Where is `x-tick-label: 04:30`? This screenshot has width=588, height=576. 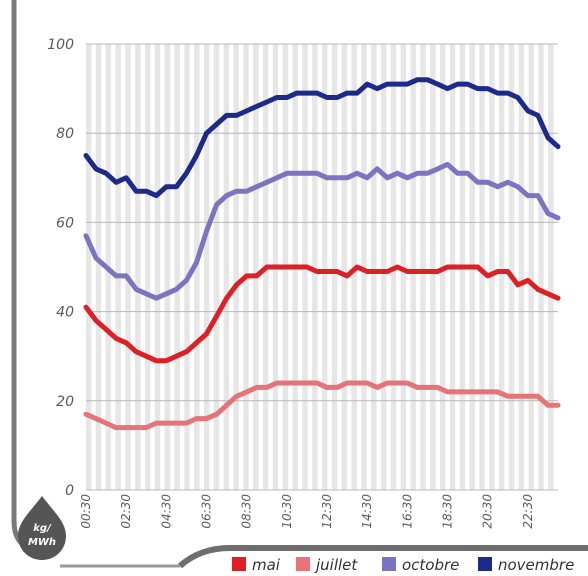 x-tick-label: 04:30 is located at coordinates (166, 511).